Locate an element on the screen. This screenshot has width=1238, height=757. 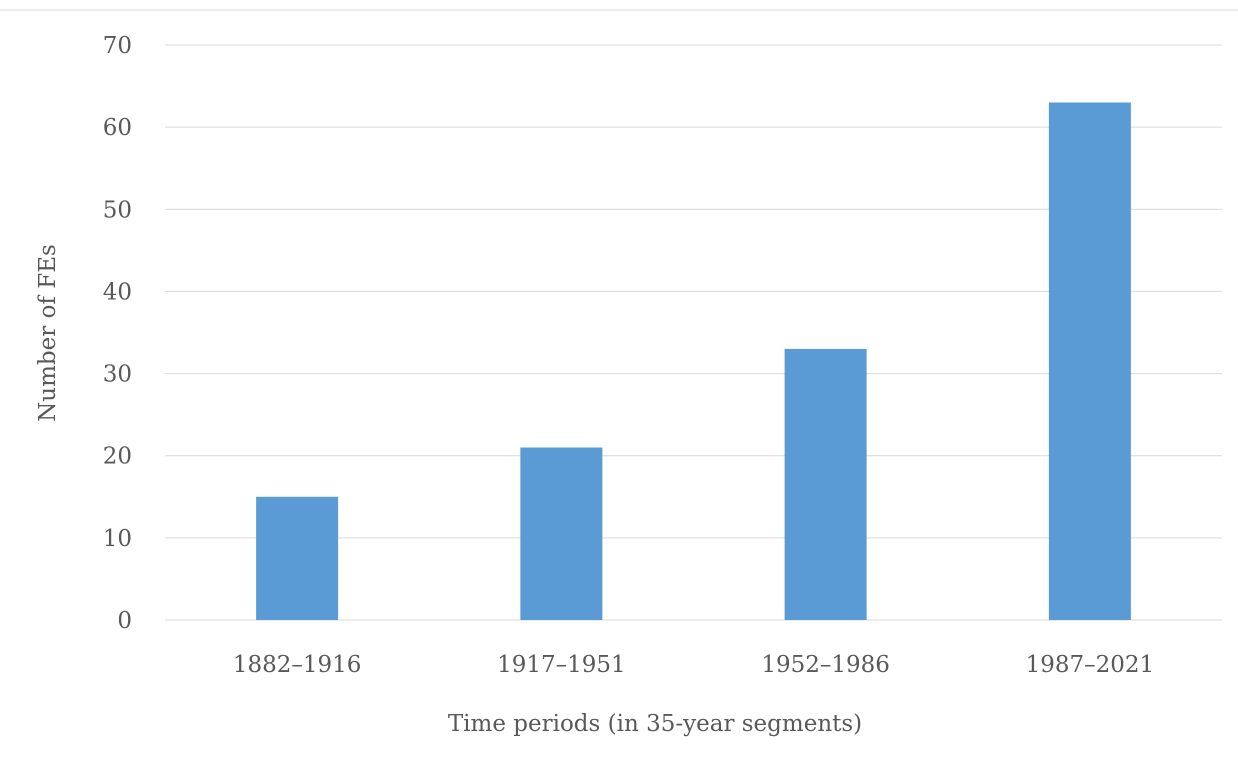
x-tick-label: 1882–1916 is located at coordinates (297, 665).